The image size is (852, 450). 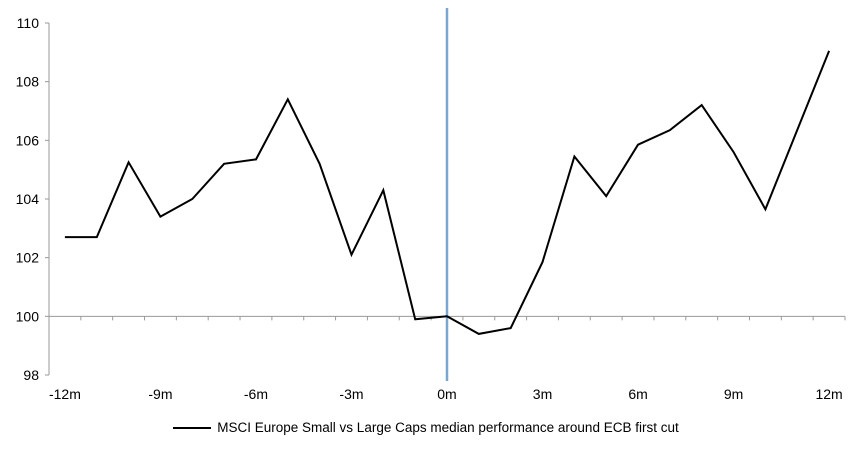 What do you see at coordinates (542, 394) in the screenshot?
I see `x-tick-label: 3m` at bounding box center [542, 394].